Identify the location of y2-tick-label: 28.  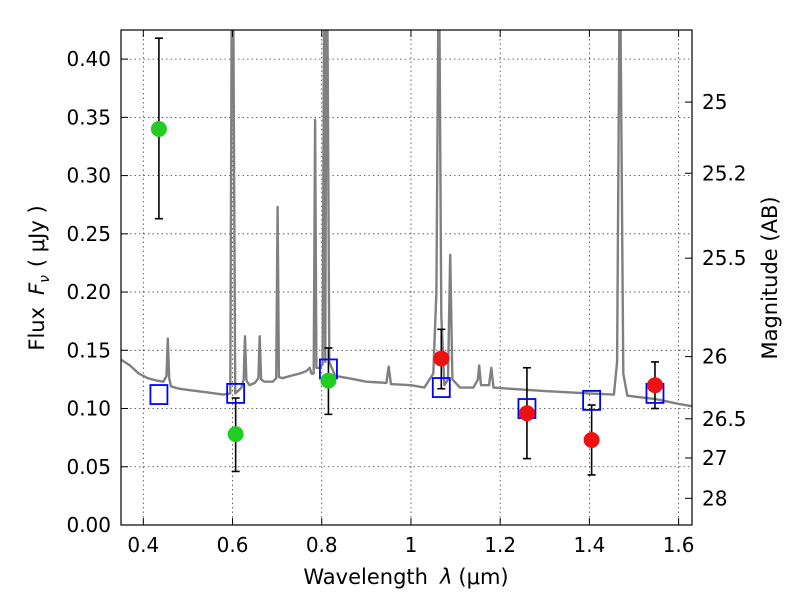
(714, 498).